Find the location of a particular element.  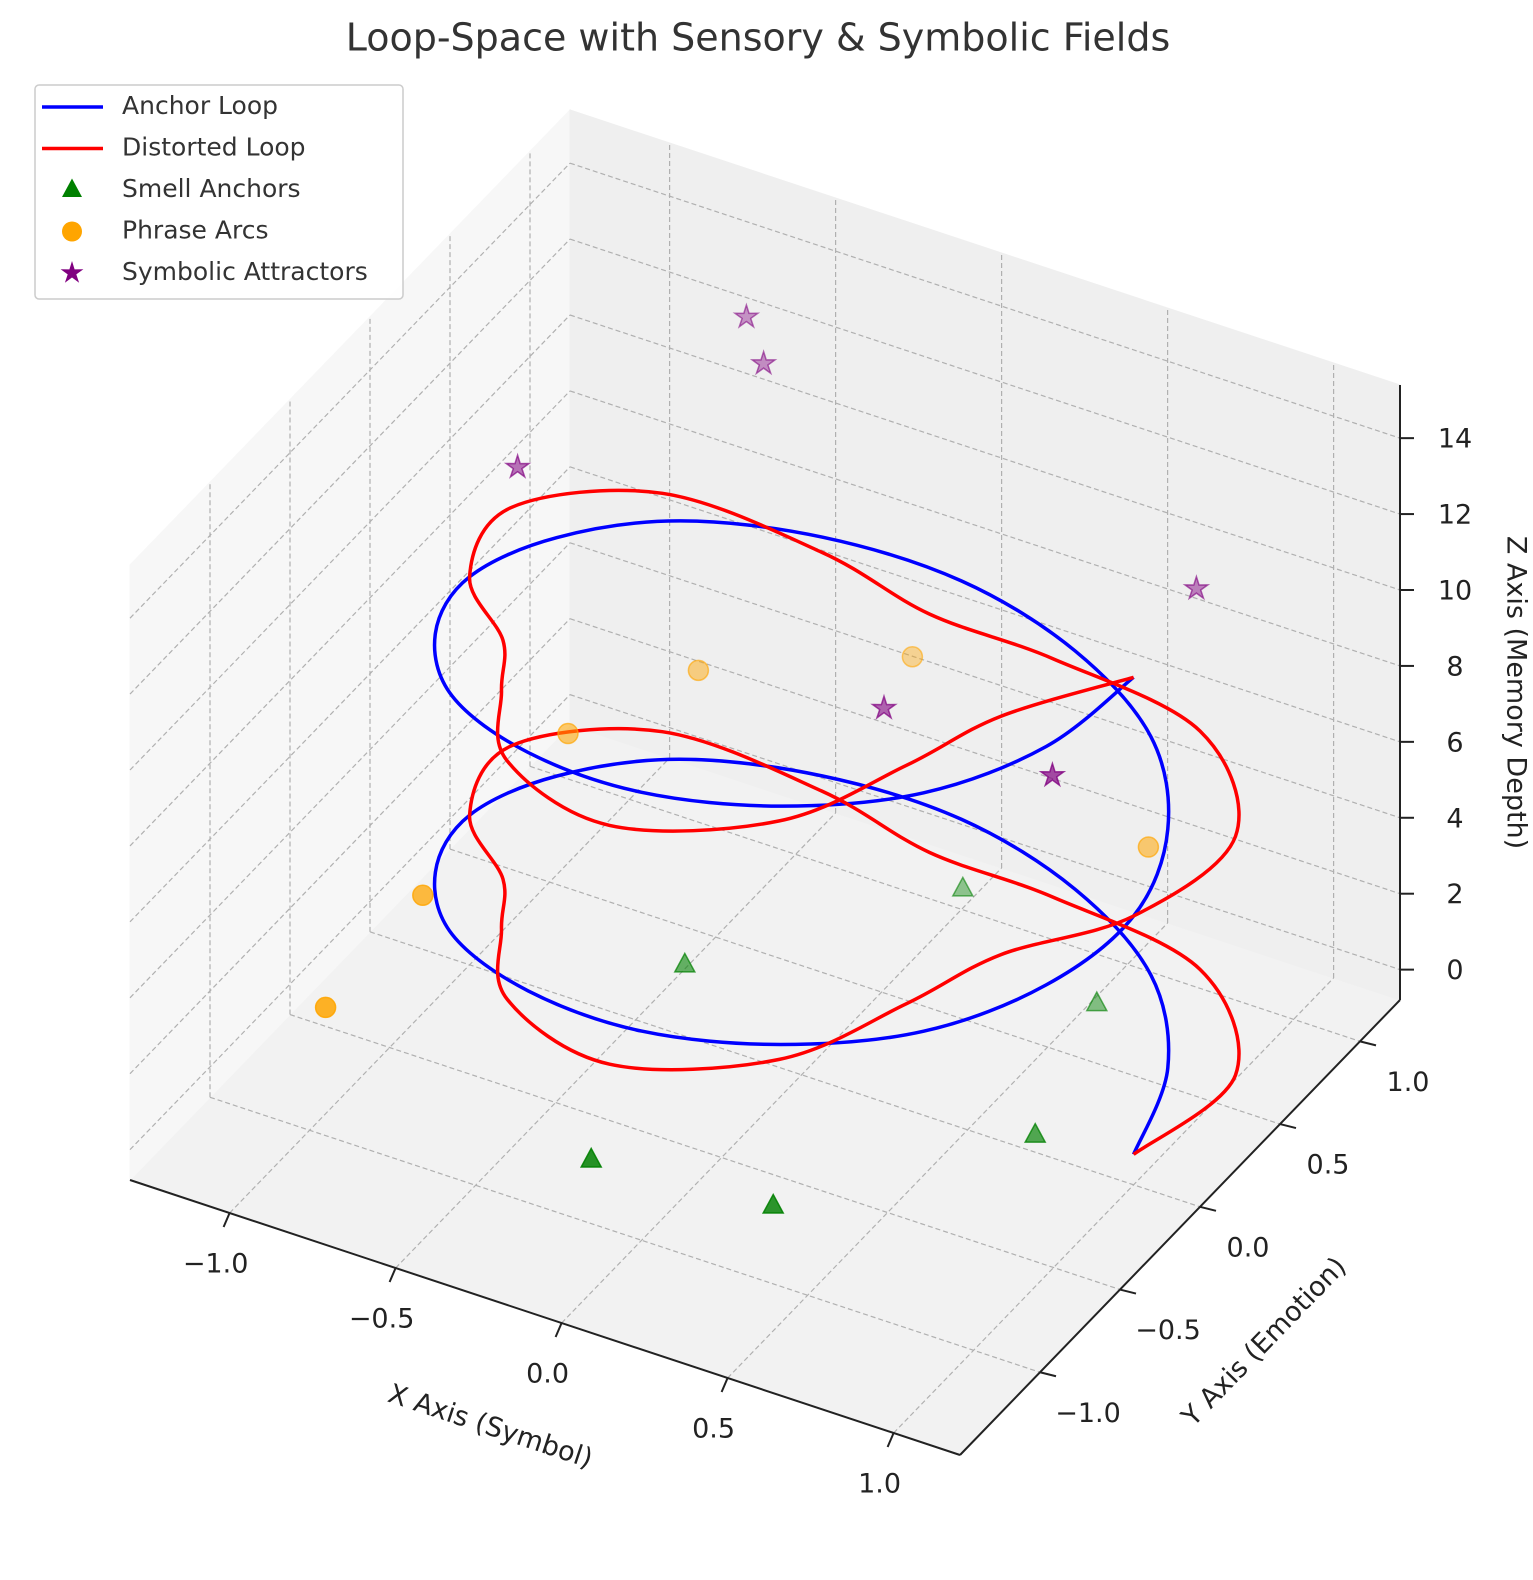

z-tick-label: 12 is located at coordinates (1455, 515).